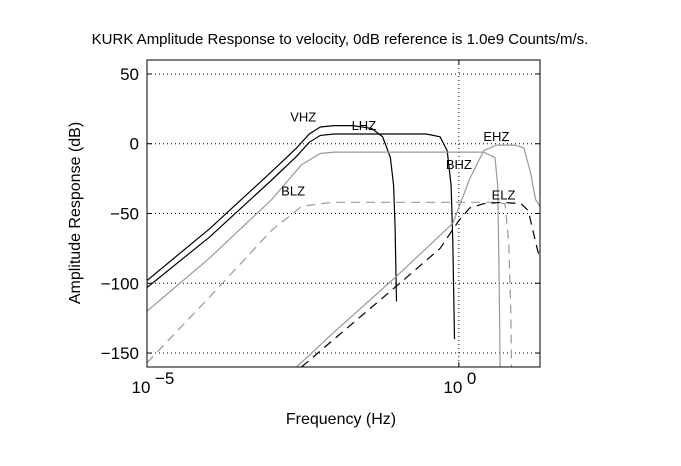  What do you see at coordinates (364, 125) in the screenshot?
I see `series-label-lhz: LHZ` at bounding box center [364, 125].